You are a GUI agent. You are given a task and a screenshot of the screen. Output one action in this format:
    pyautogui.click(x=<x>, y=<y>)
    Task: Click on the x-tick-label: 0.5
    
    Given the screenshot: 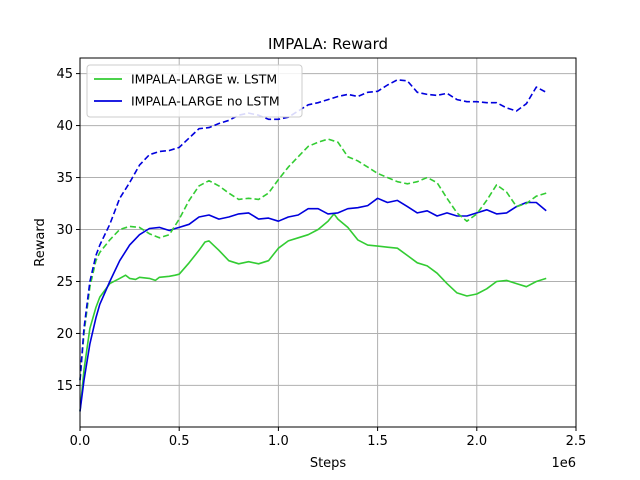 What is the action you would take?
    pyautogui.click(x=179, y=441)
    